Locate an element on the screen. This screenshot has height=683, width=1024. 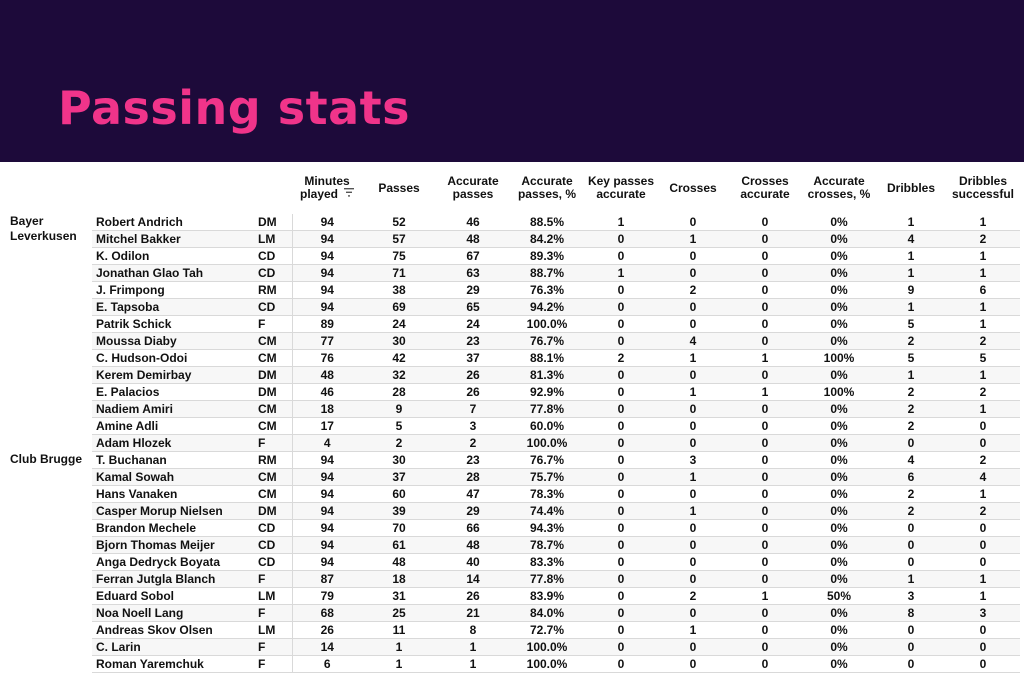
table-row: Bjorn Thomas Meijer CD 94 61 48 78.7% 0 0 0 0% 0 0 is located at coordinates (513, 545).